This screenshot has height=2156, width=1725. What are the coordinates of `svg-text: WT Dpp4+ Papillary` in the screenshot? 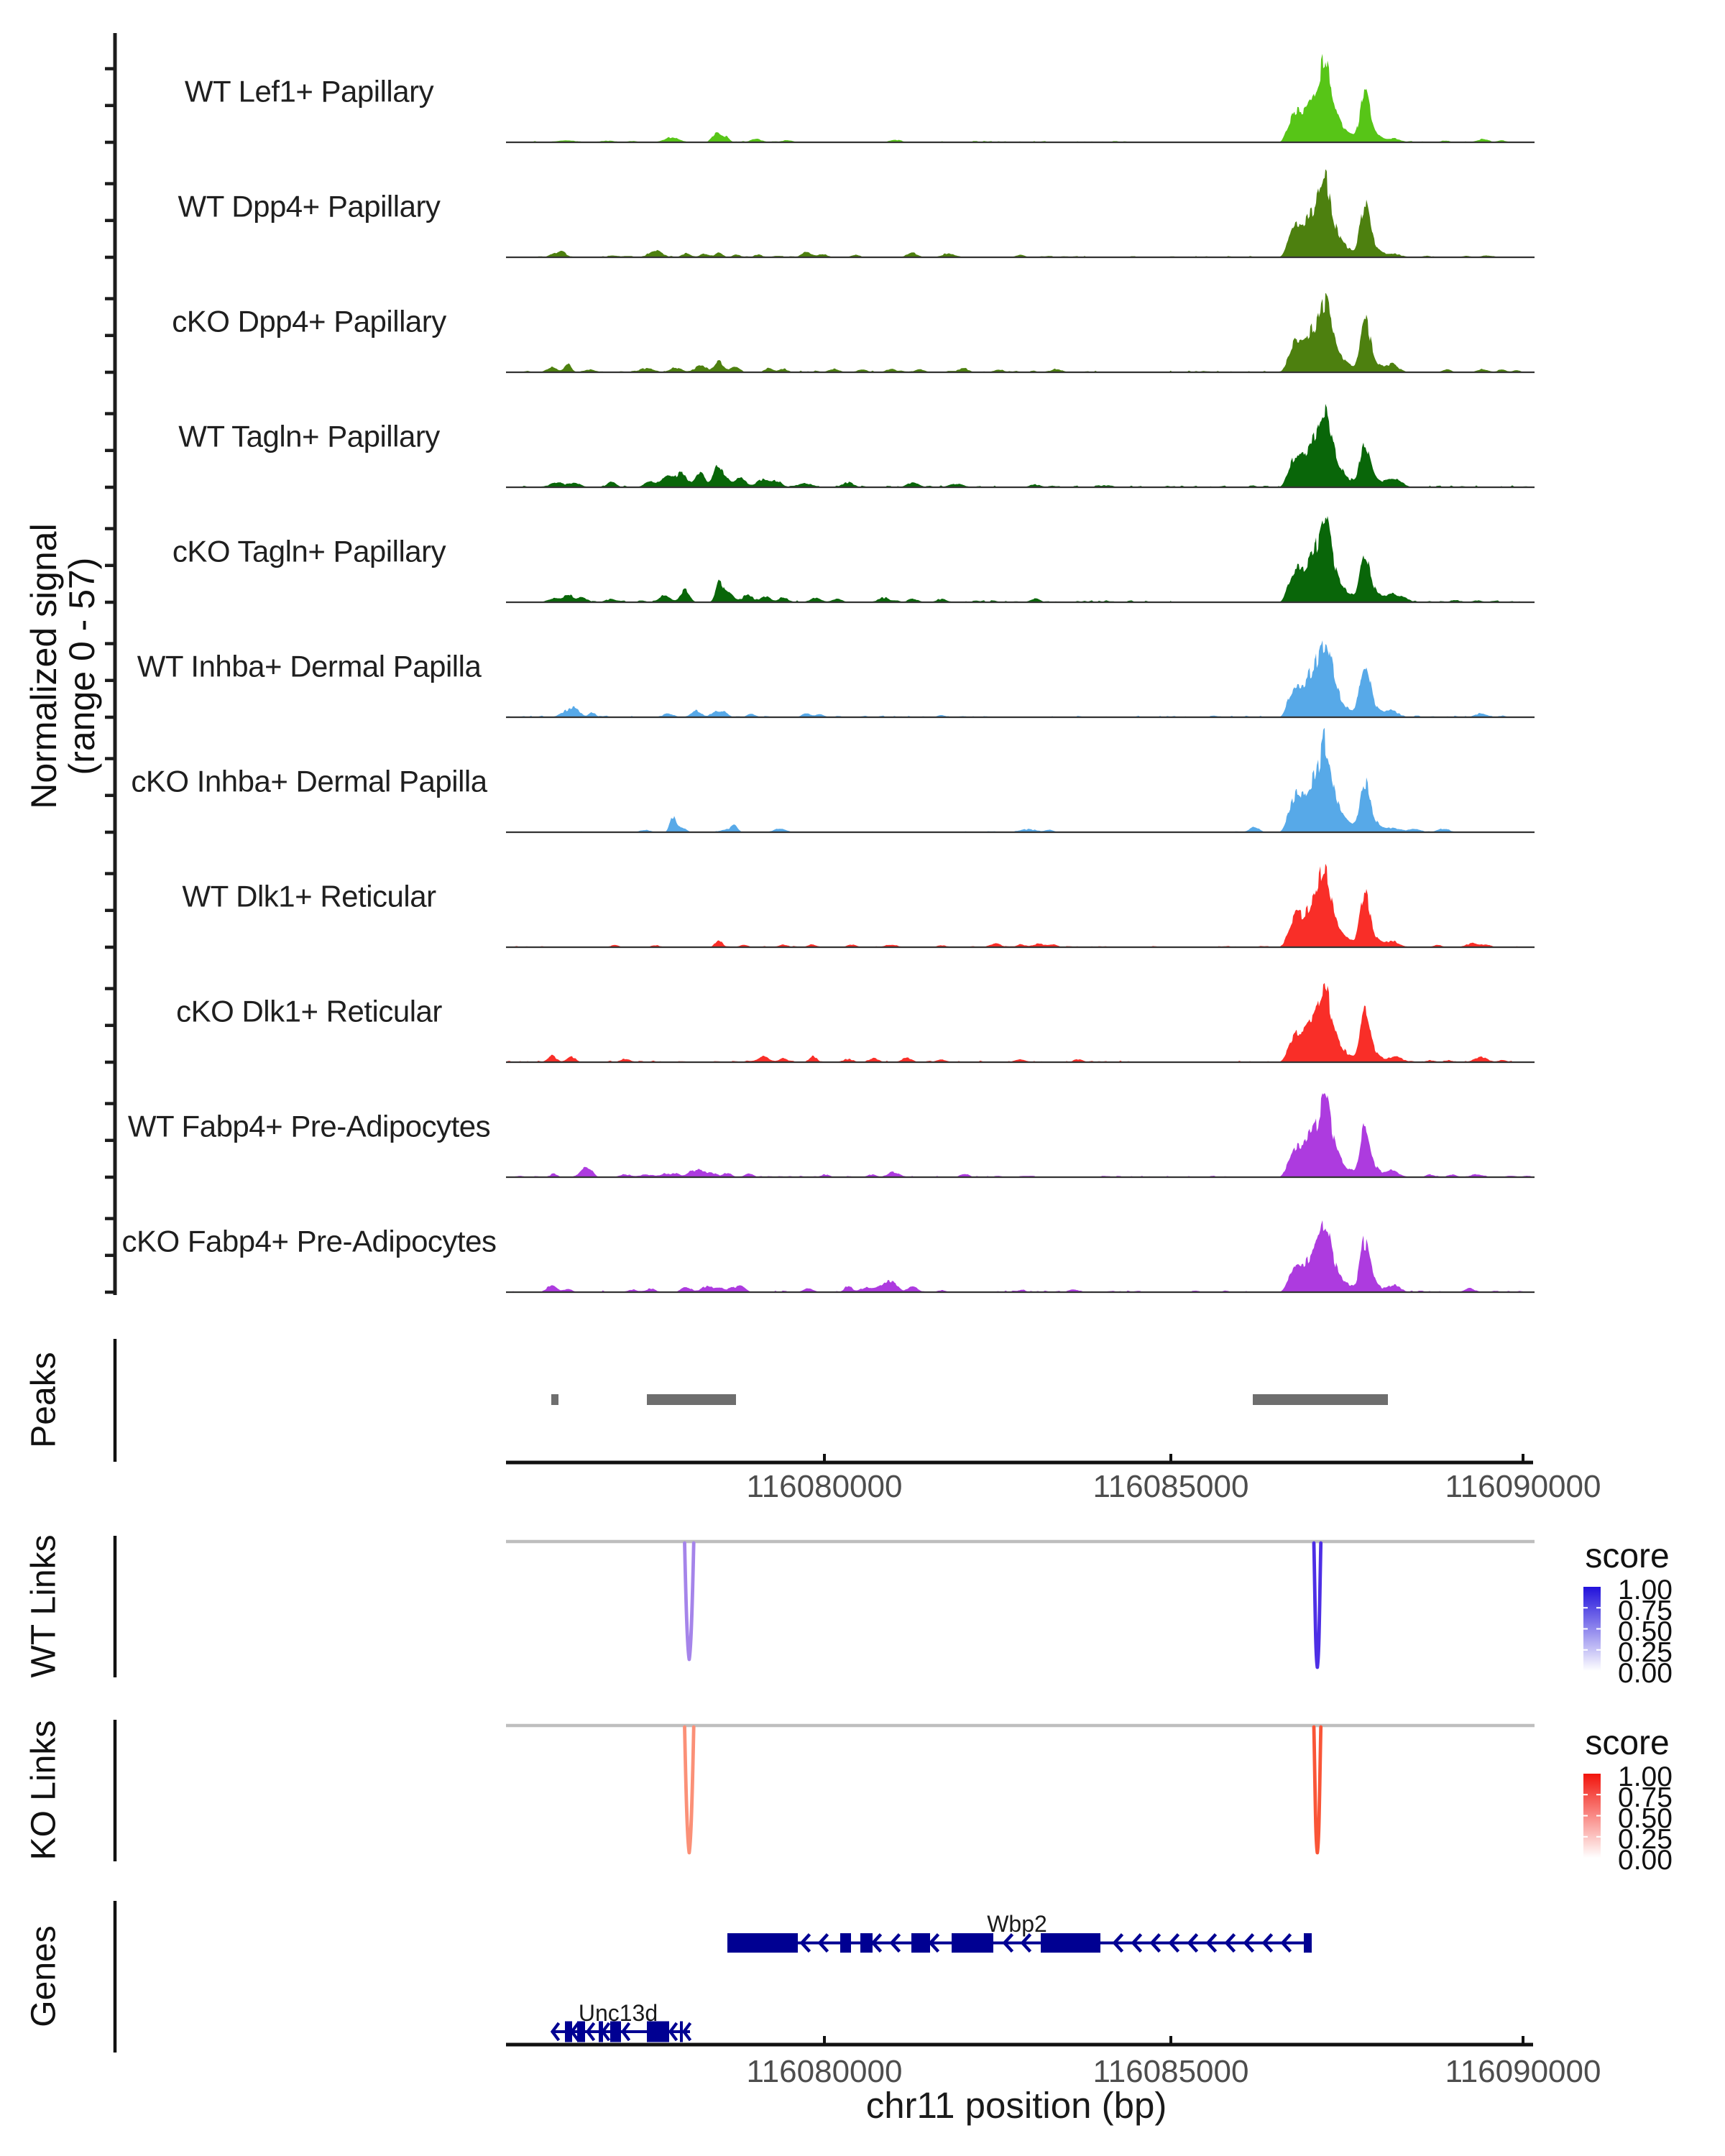 It's located at (309, 207).